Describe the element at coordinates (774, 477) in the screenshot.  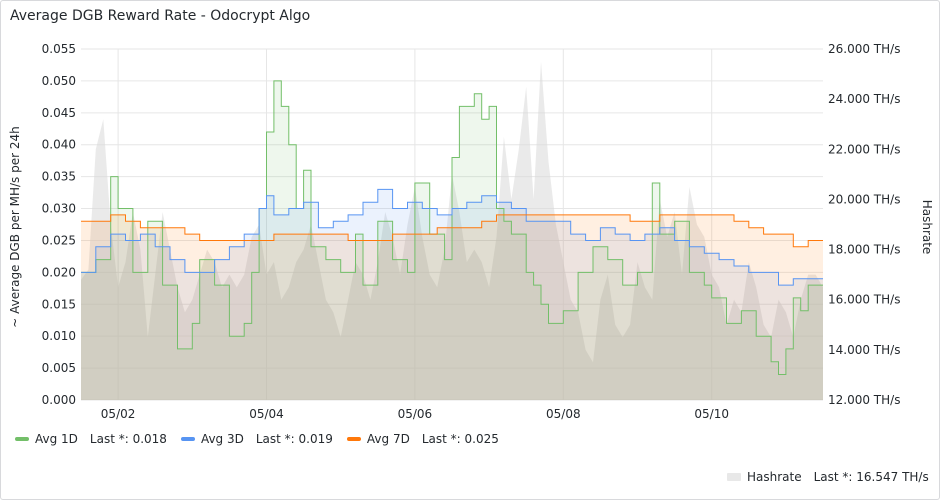
I see `legend-label: Hashrate` at that location.